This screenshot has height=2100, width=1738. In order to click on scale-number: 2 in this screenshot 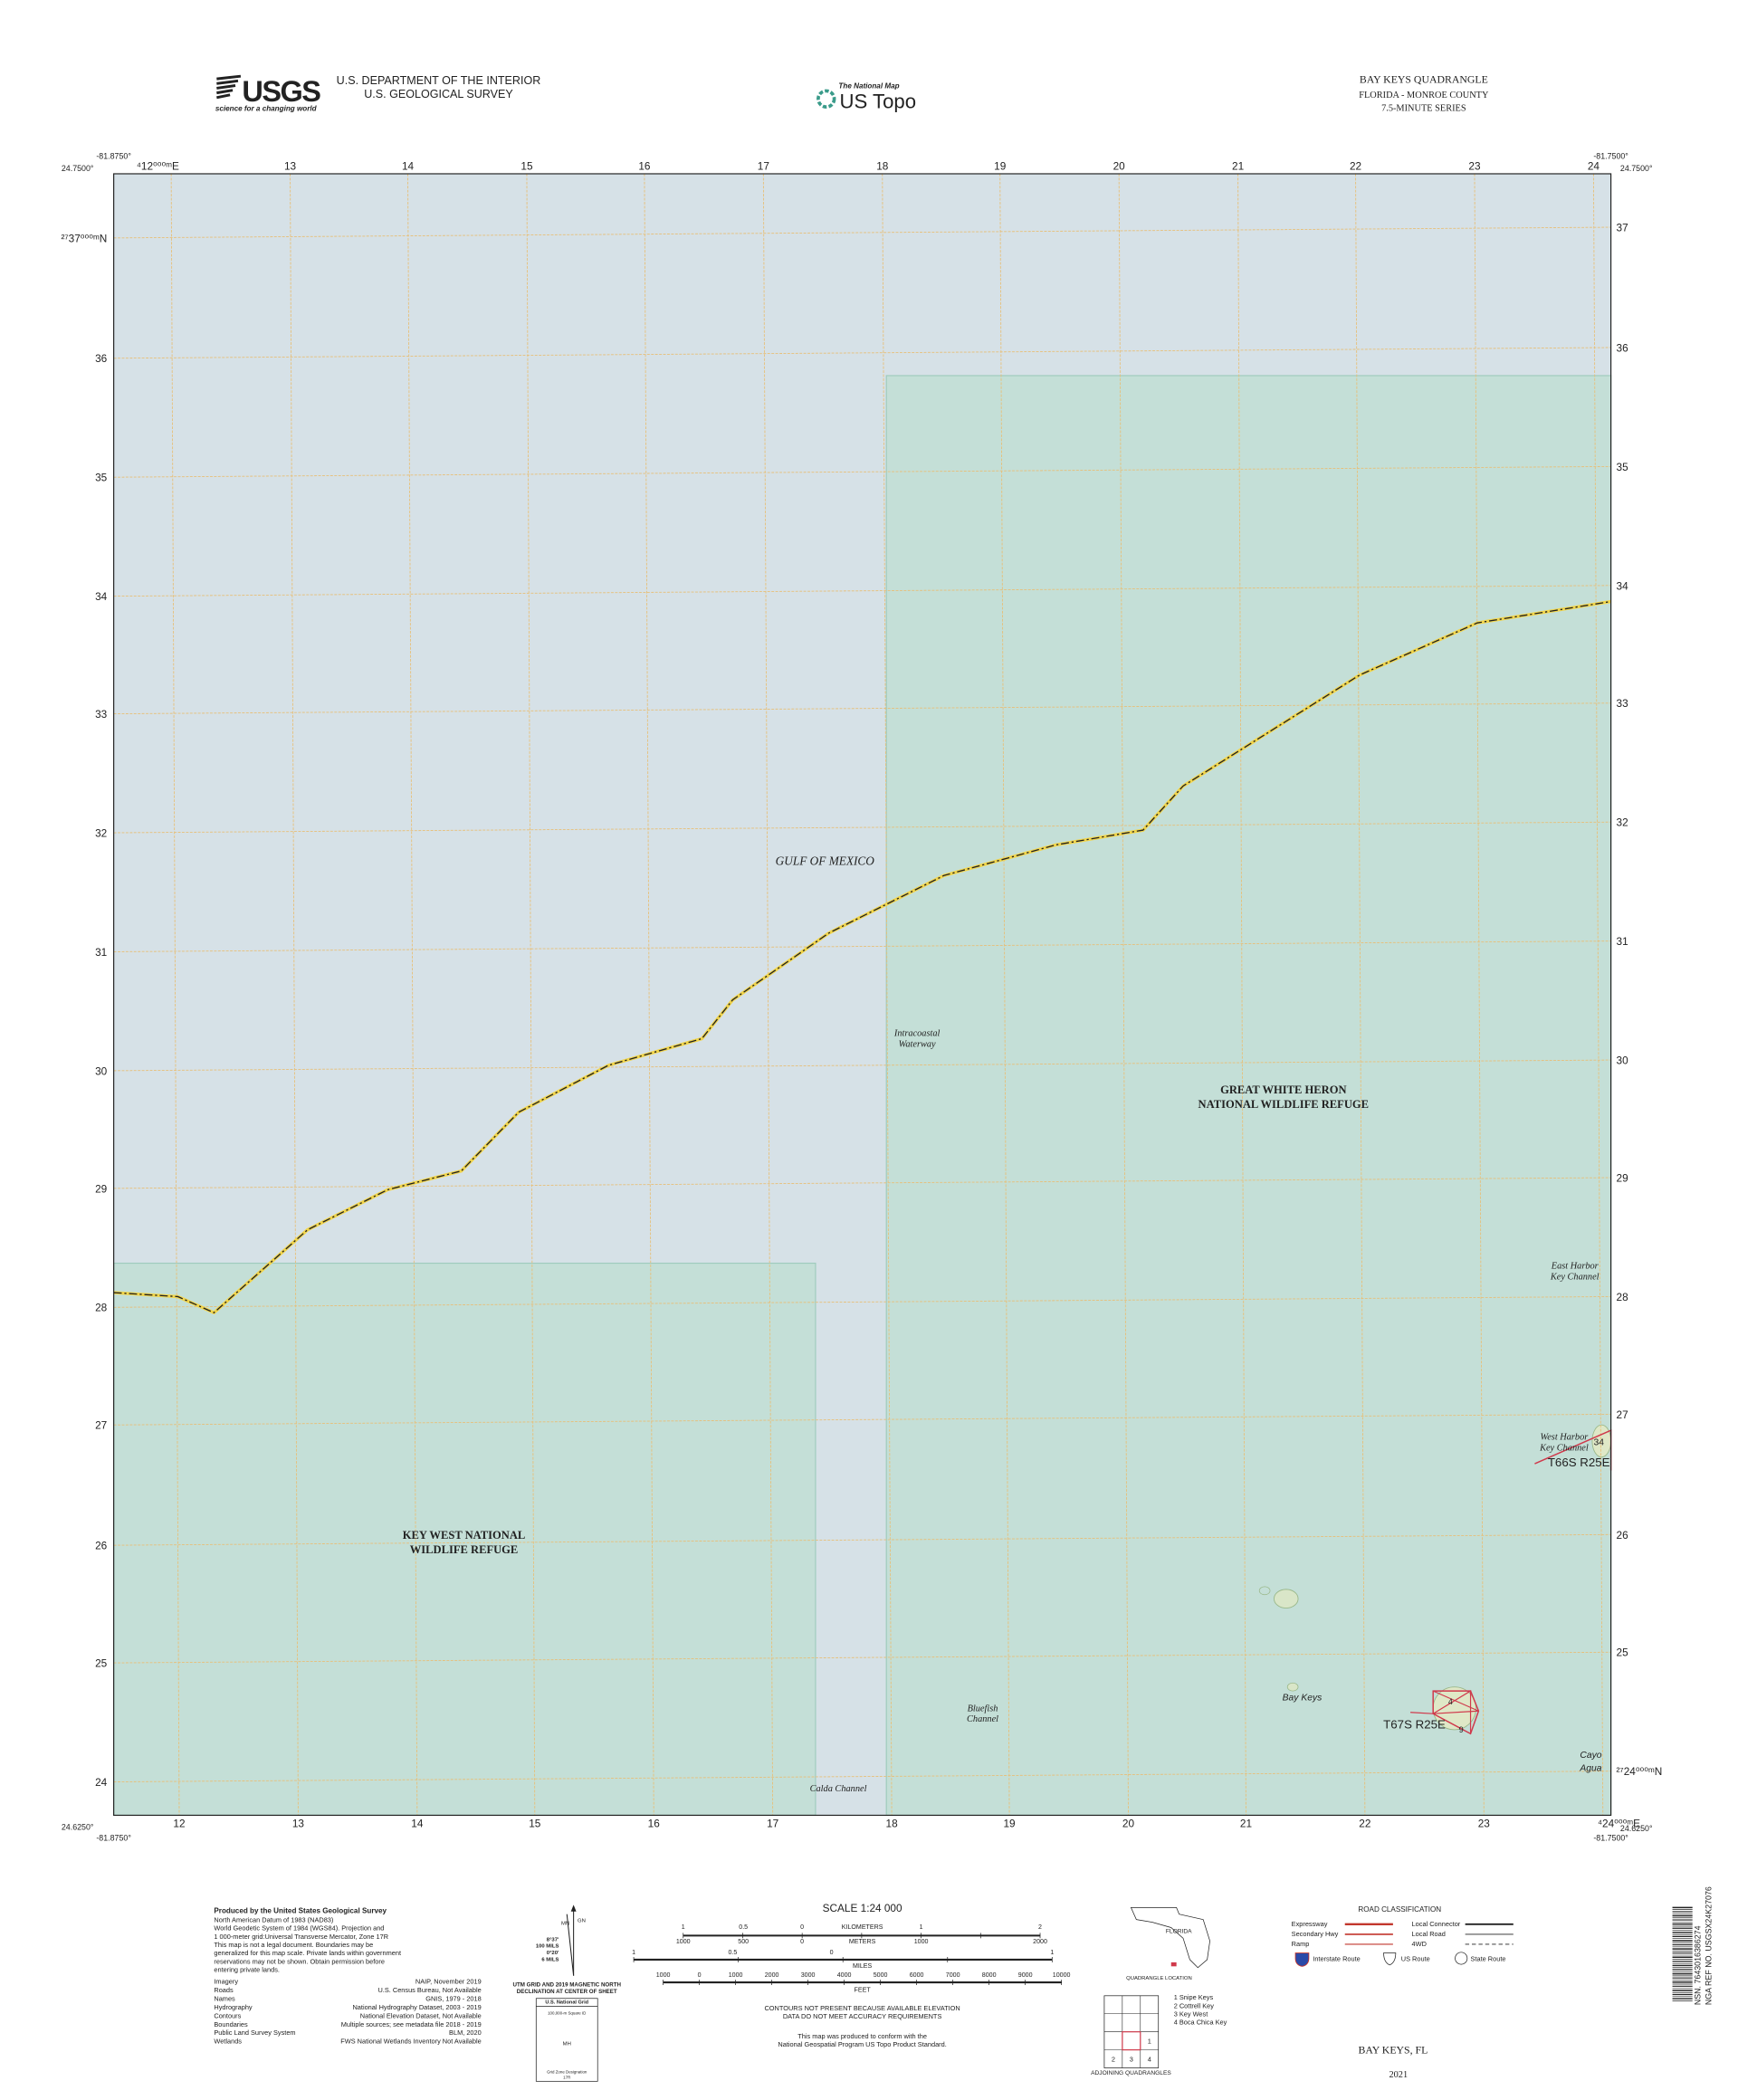, I will do `click(1040, 1927)`.